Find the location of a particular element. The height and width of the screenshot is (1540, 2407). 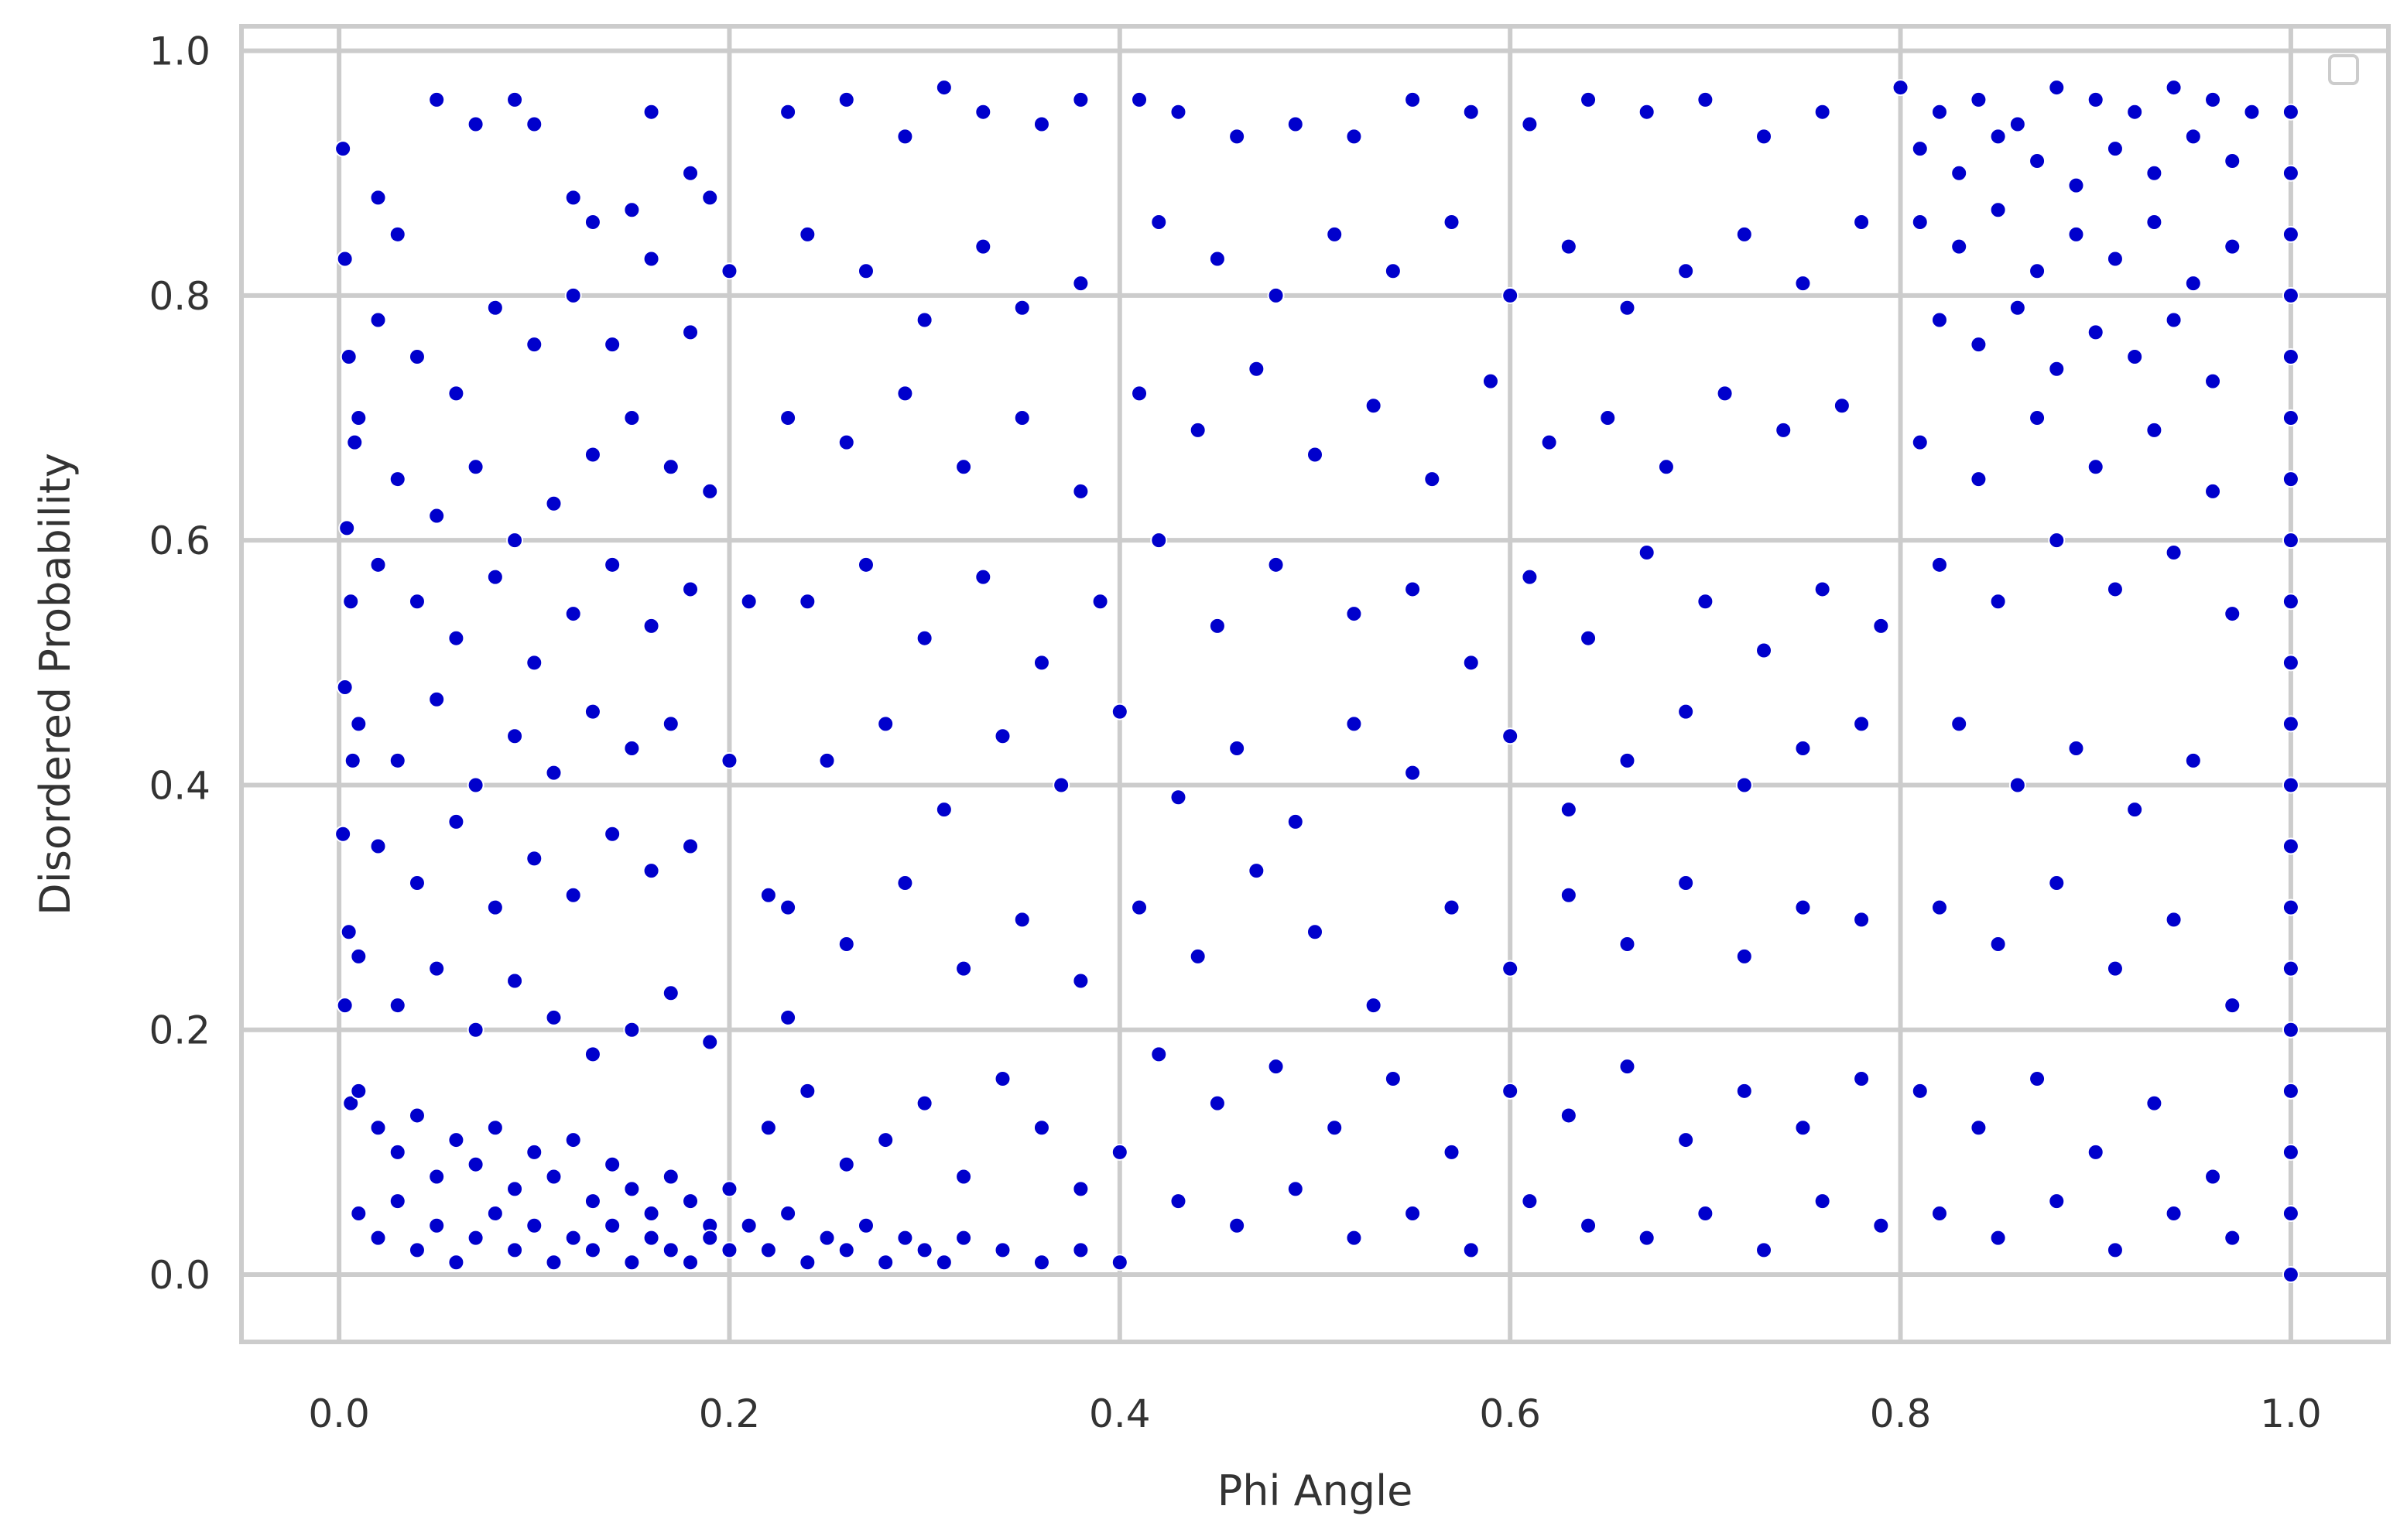

x-tick-label: 0.8 is located at coordinates (1901, 1413).